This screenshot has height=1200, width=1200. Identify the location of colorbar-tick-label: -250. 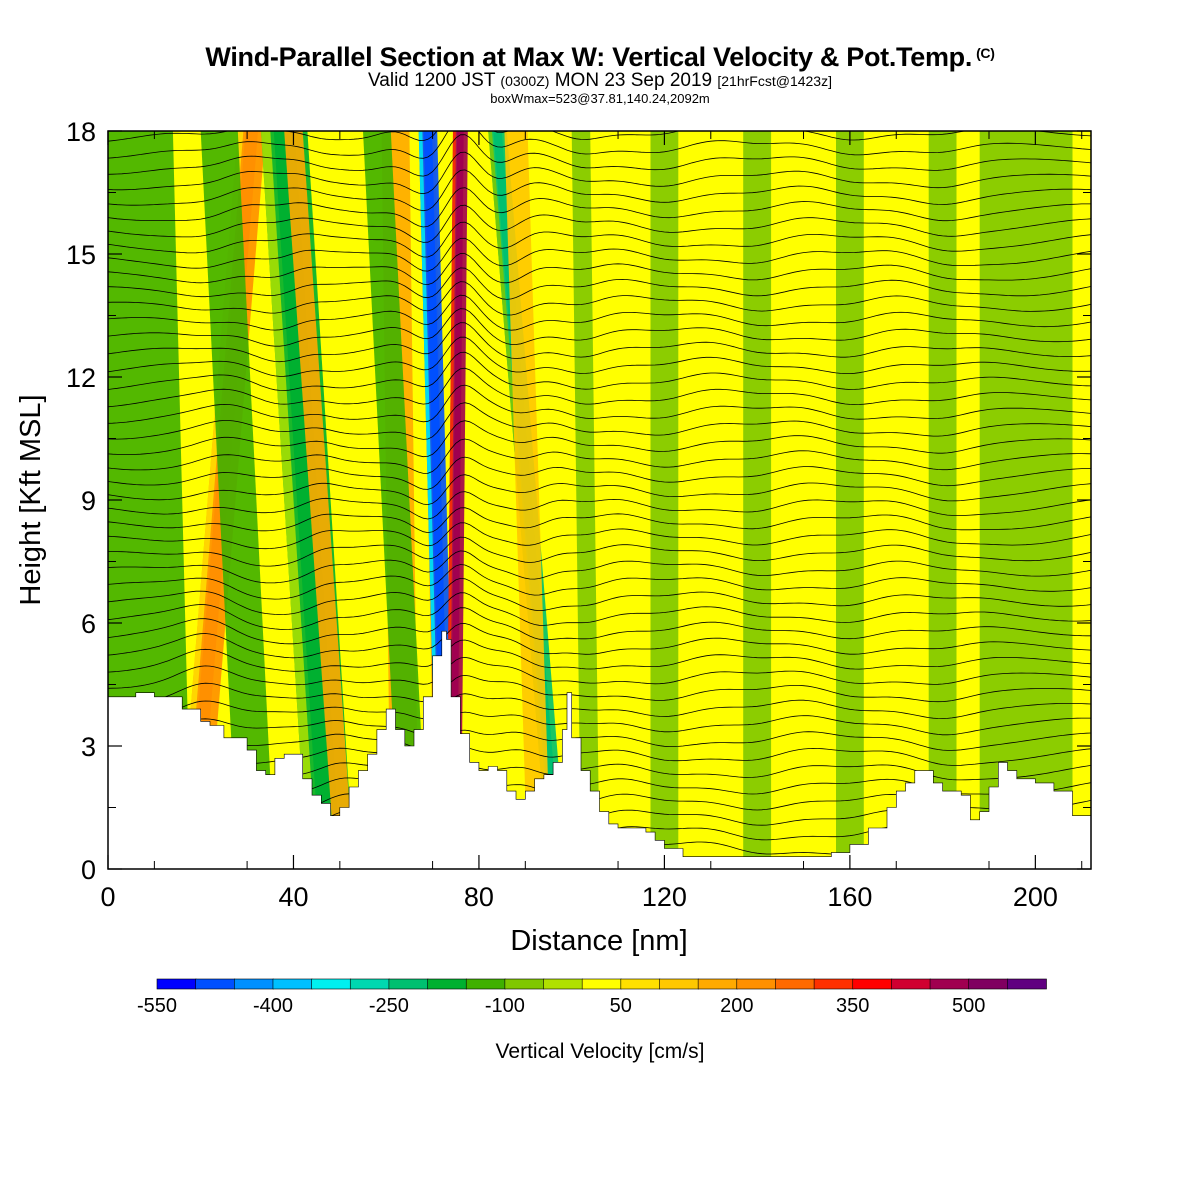
(389, 1006).